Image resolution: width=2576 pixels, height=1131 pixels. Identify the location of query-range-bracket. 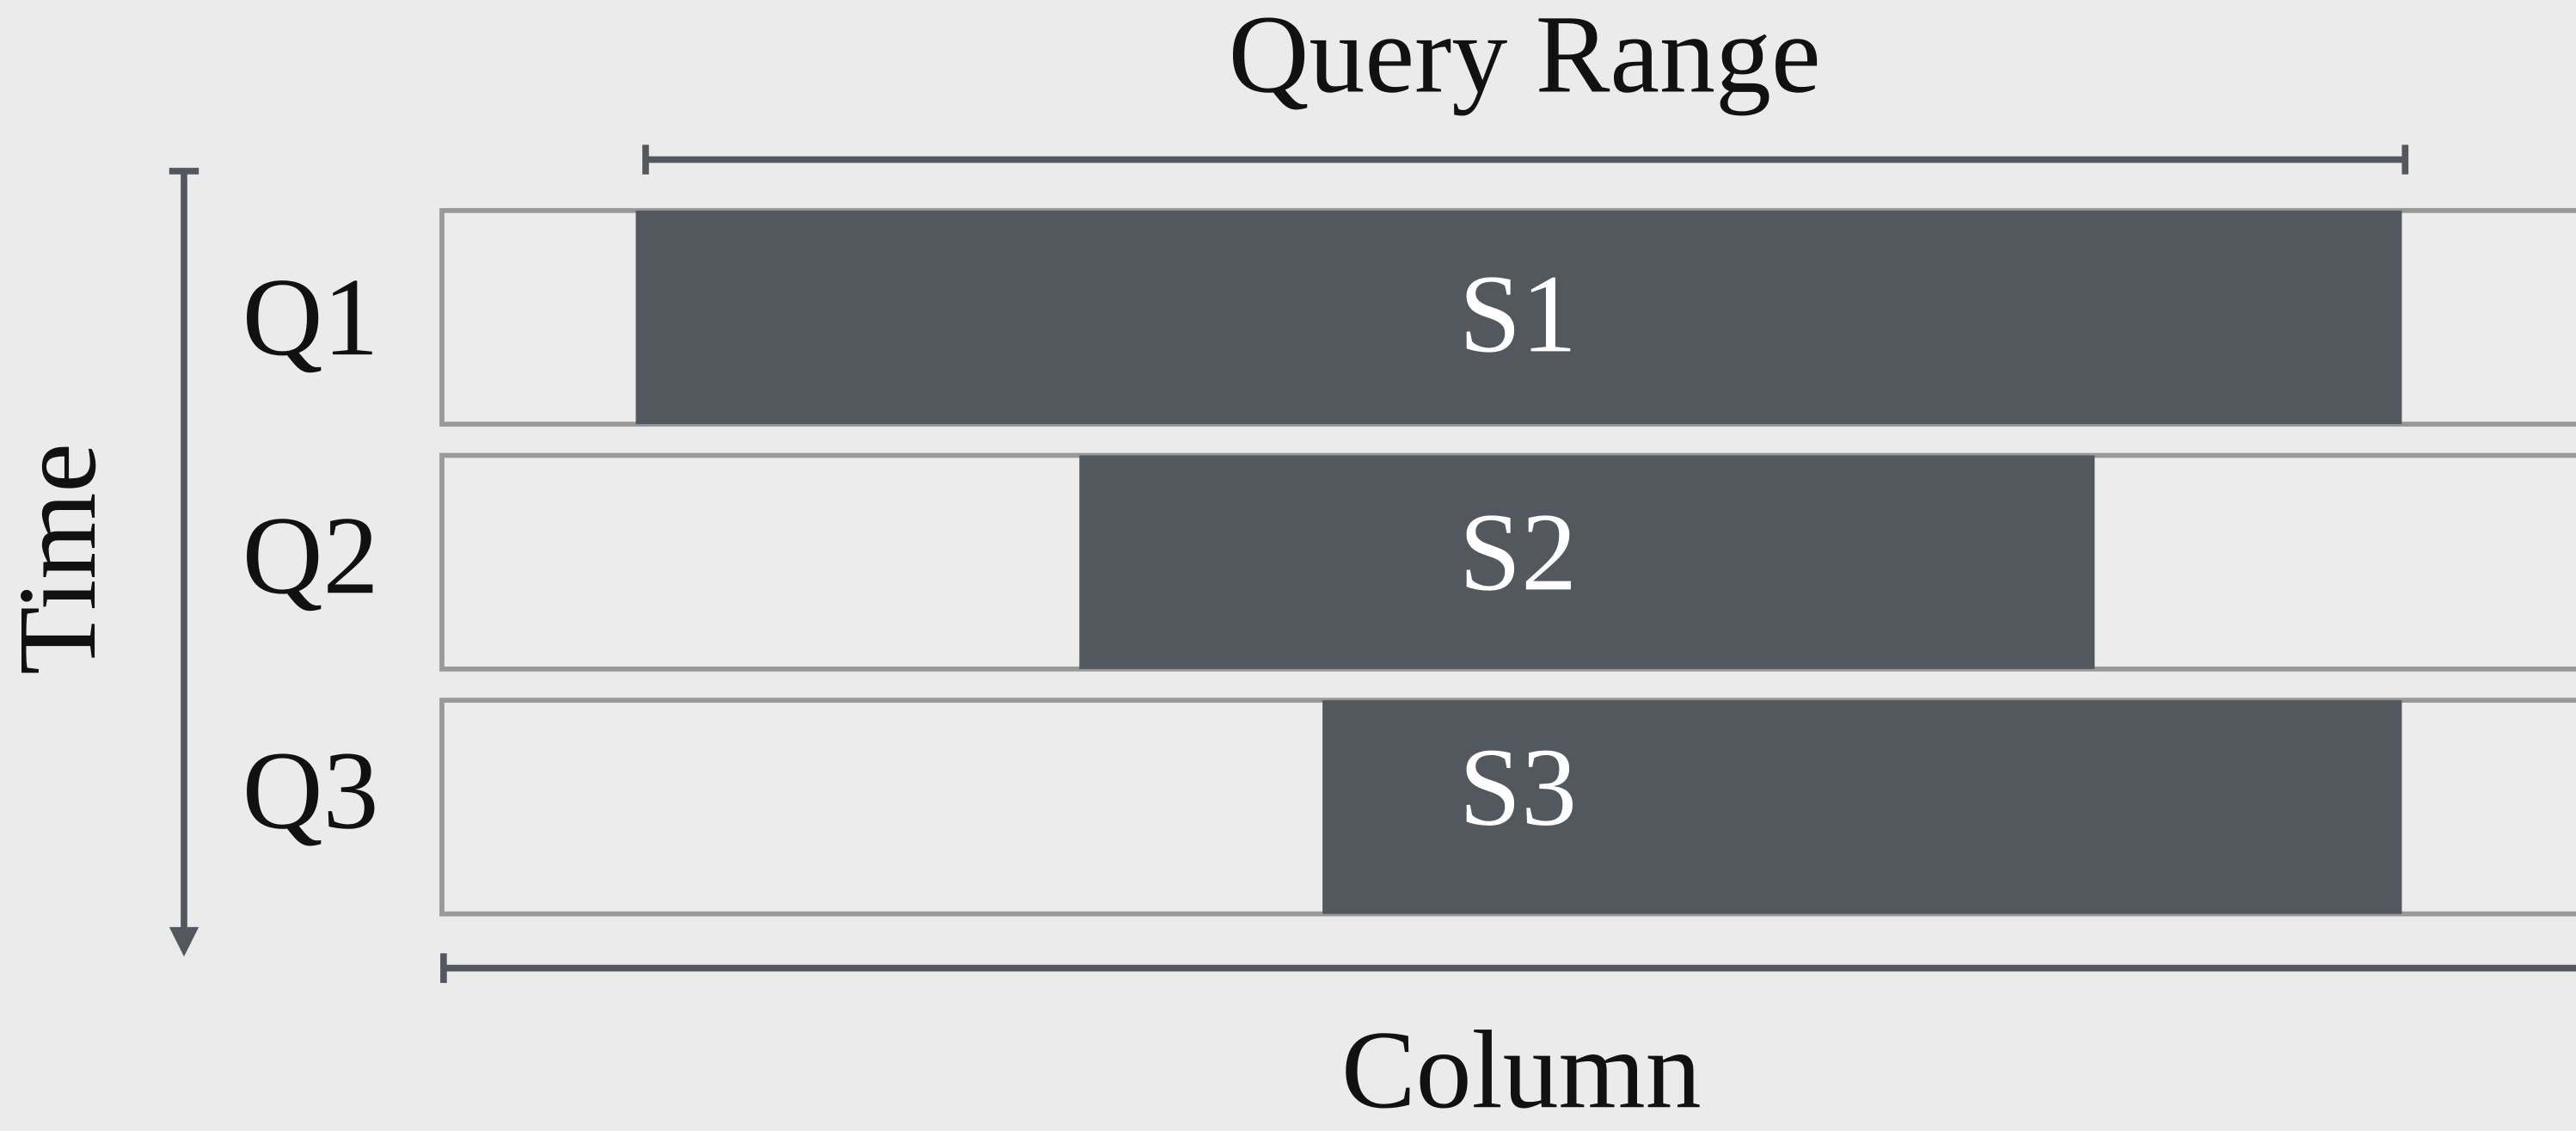
(1525, 159).